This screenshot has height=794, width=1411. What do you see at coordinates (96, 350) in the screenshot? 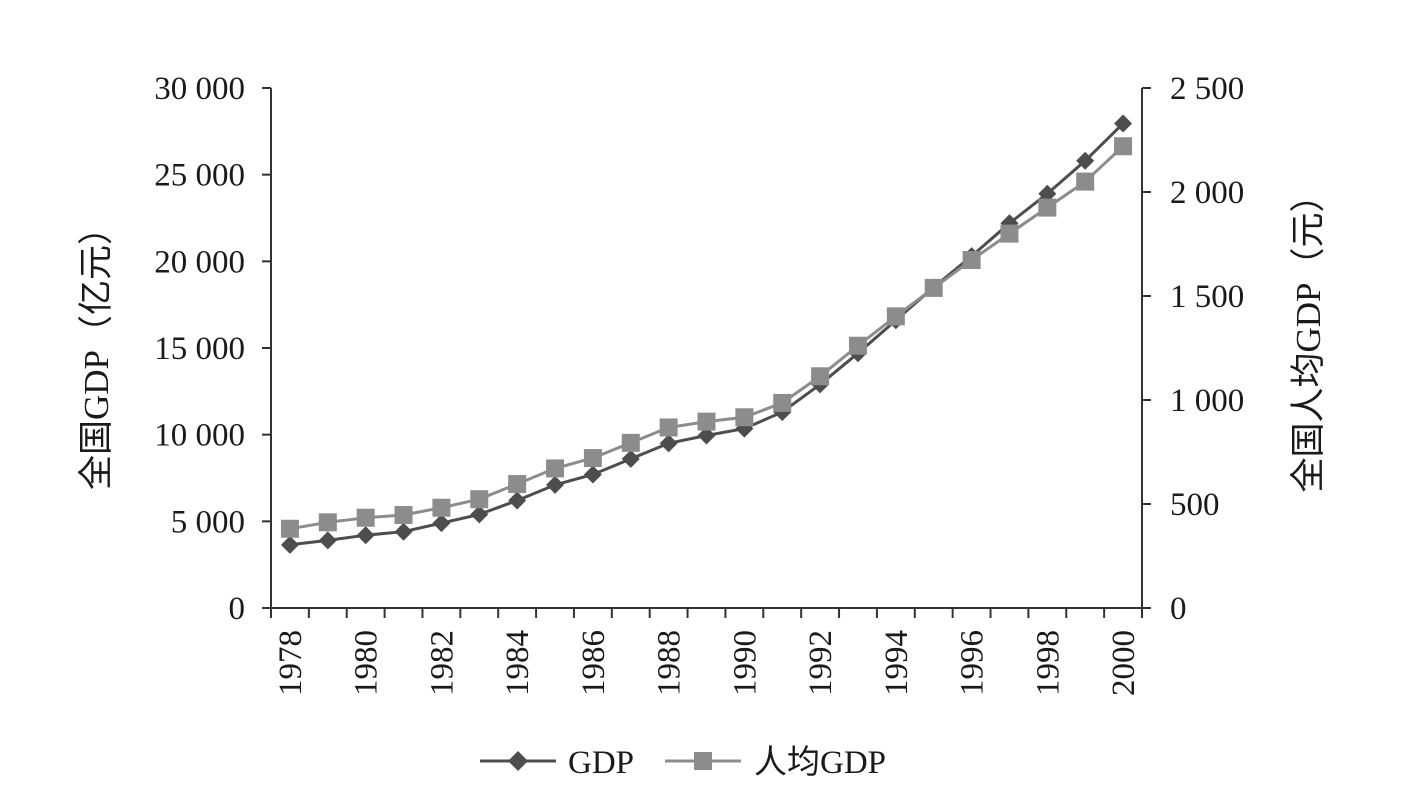
I see `y-left-axis-title: 全国GDP（亿元）` at bounding box center [96, 350].